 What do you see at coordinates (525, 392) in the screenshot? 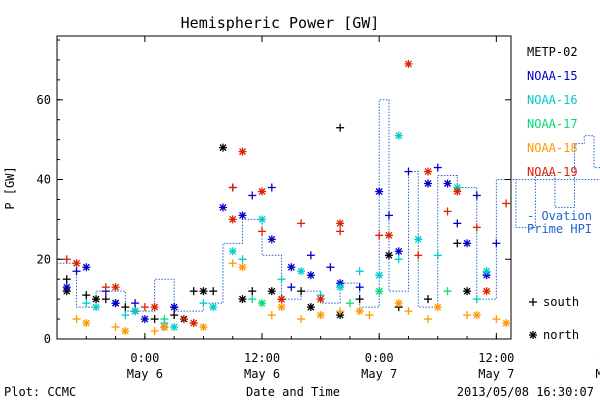
I see `footer-timestamp: 2013/05/08 16:30:07` at bounding box center [525, 392].